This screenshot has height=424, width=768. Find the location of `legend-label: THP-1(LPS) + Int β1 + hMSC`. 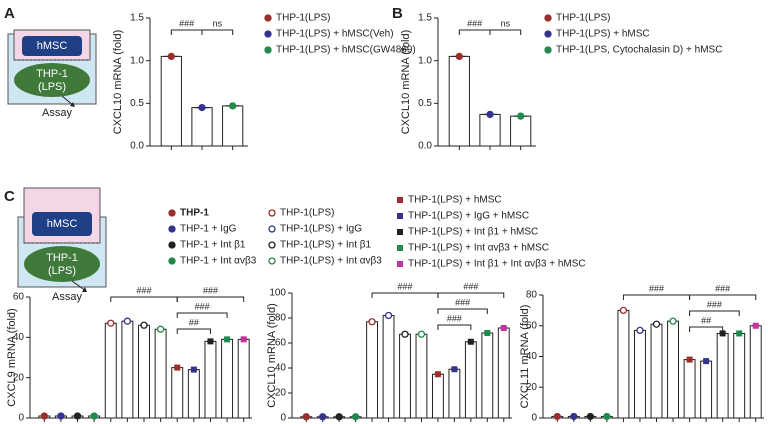

legend-label: THP-1(LPS) + Int β1 + hMSC is located at coordinates (473, 232).